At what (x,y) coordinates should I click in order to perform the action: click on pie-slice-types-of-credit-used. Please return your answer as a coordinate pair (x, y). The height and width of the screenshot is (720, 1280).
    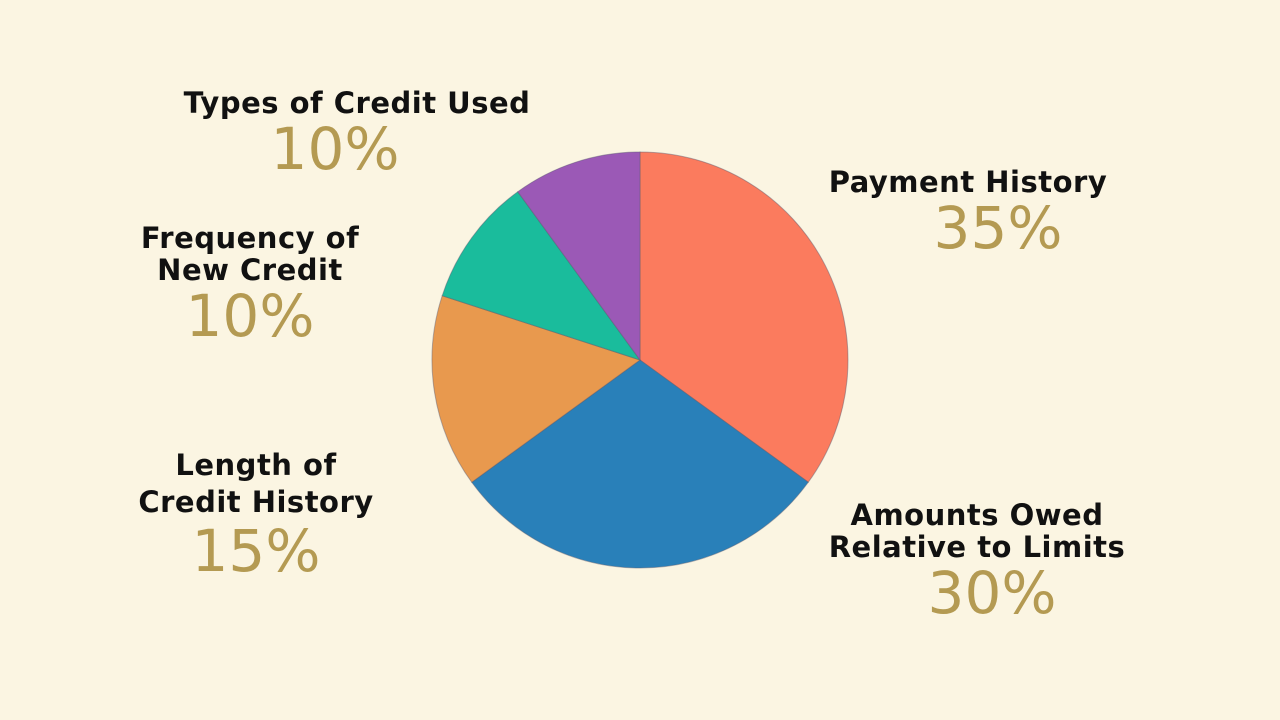
    Looking at the image, I should click on (579, 256).